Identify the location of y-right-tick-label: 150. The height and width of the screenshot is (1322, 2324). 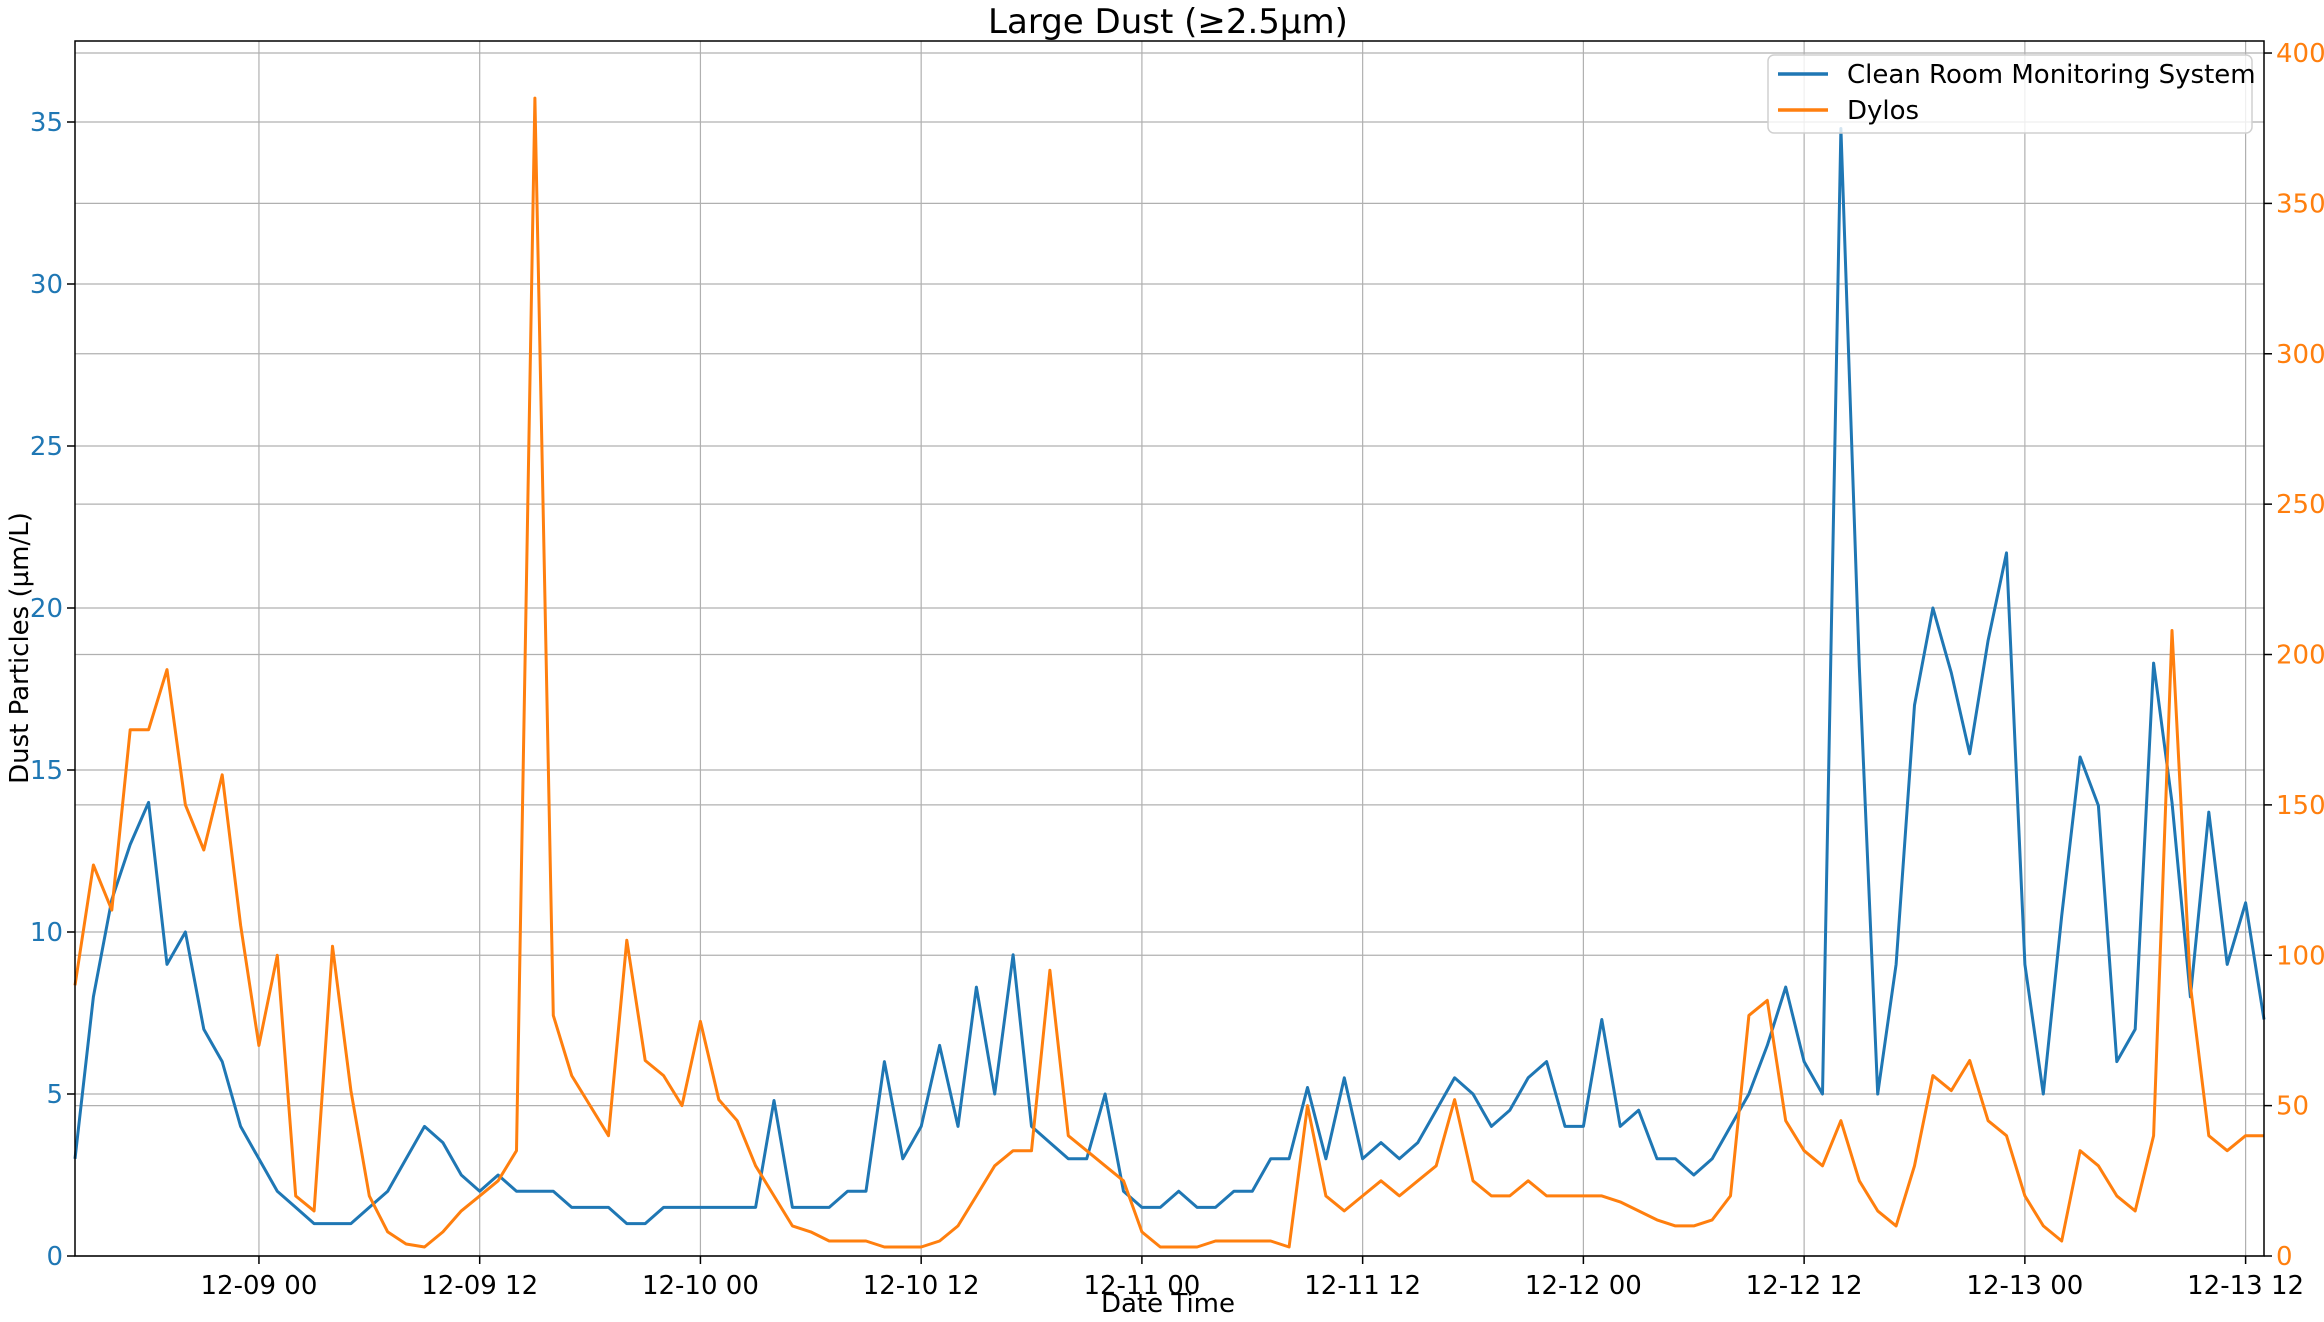
(2300, 806).